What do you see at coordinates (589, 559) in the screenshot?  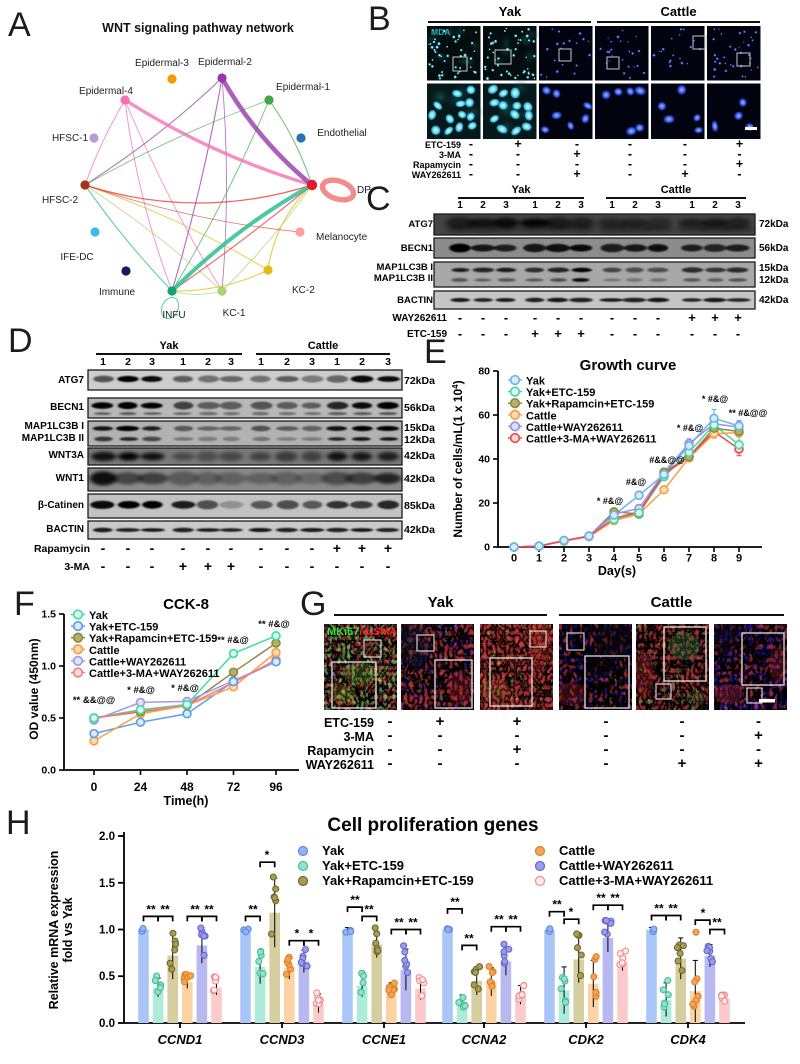 I see `svg-text: 3` at bounding box center [589, 559].